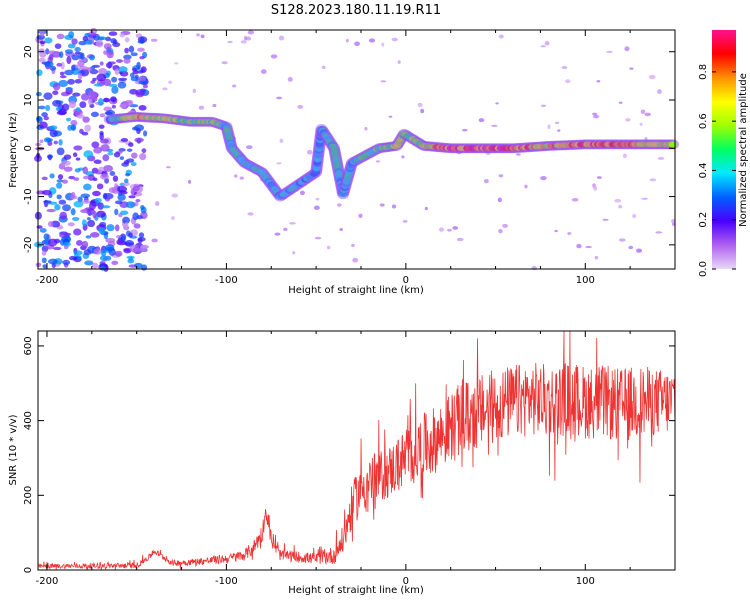 The height and width of the screenshot is (600, 750). I want to click on ridge-cell, so click(673, 144).